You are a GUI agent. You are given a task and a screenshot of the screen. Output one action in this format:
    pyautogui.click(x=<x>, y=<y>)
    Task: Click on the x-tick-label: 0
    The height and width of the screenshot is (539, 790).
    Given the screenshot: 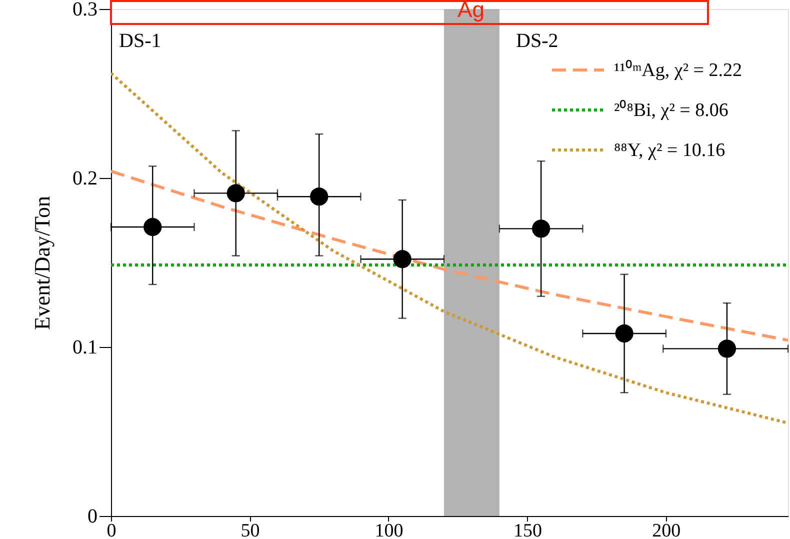 What is the action you would take?
    pyautogui.click(x=111, y=529)
    